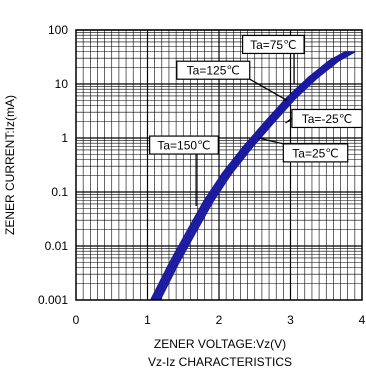 The height and width of the screenshot is (376, 366). I want to click on x-tick-label: 3, so click(290, 320).